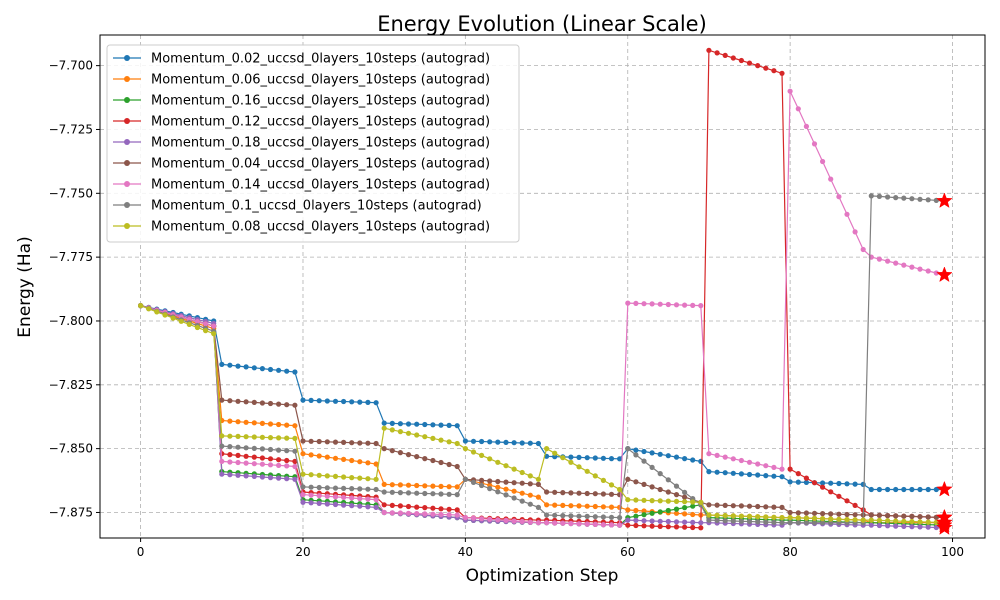  I want to click on legend-swatch-marker, so click(127, 121).